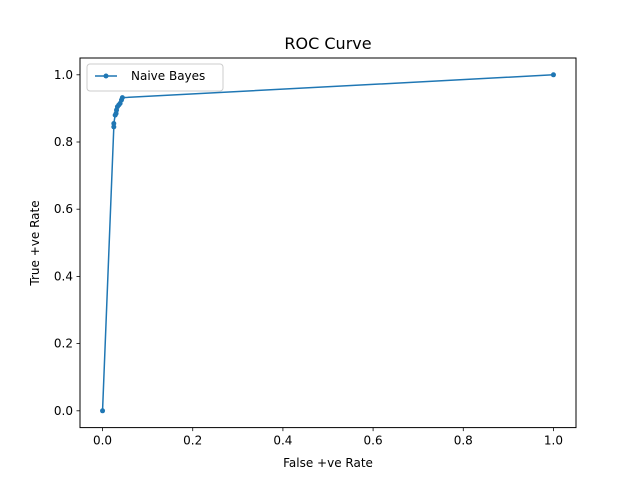  Describe the element at coordinates (63, 75) in the screenshot. I see `y-tick-label: 1.0` at that location.